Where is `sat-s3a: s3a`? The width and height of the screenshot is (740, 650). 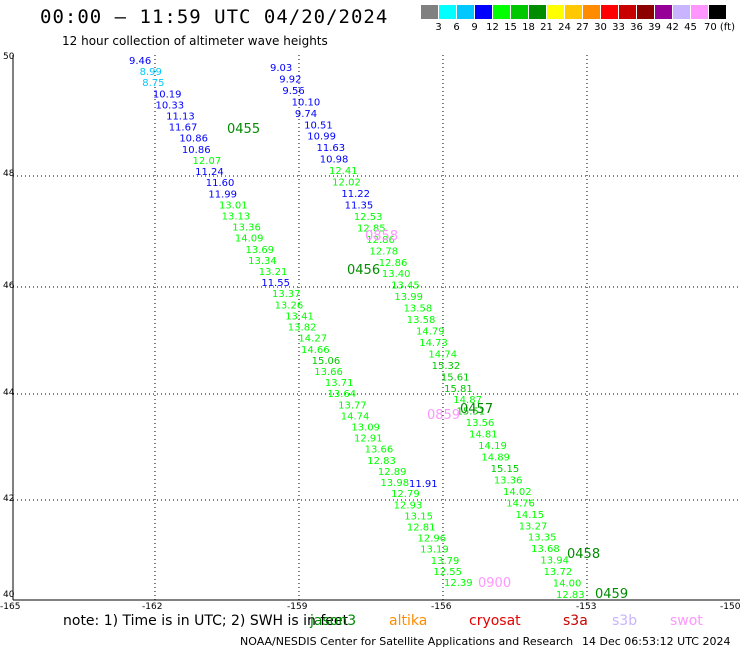 sat-s3a: s3a is located at coordinates (575, 621).